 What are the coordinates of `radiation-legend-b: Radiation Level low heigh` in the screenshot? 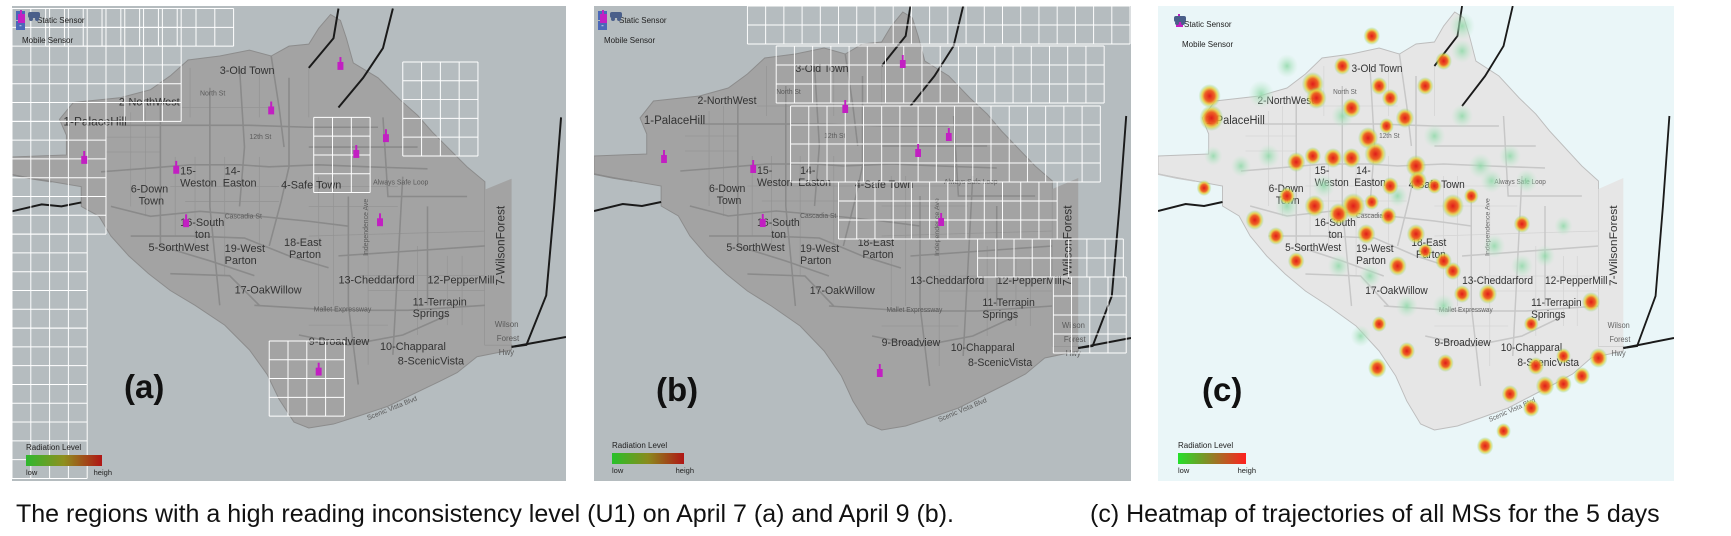 It's located at (662, 458).